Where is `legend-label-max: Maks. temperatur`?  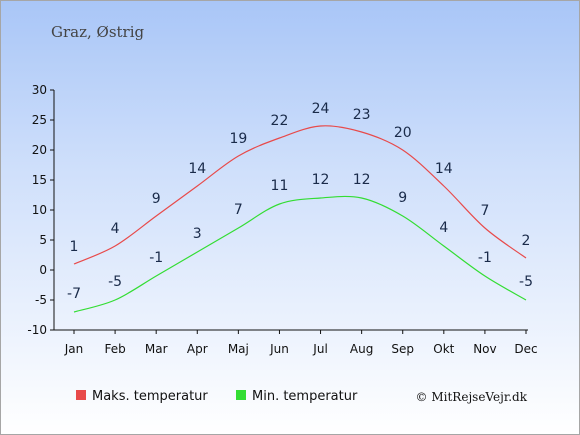
legend-label-max: Maks. temperatur is located at coordinates (150, 396).